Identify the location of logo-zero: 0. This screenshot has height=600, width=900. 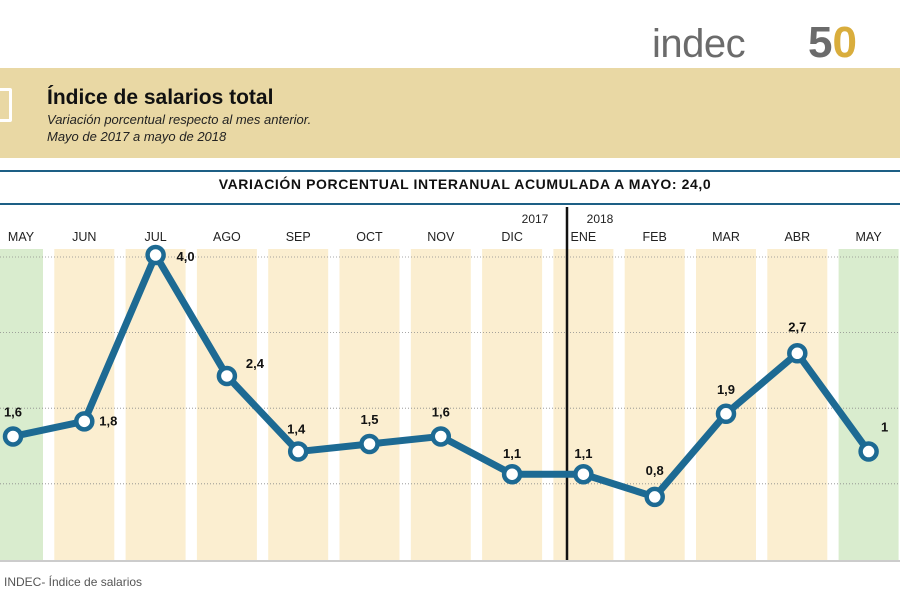
(844, 42).